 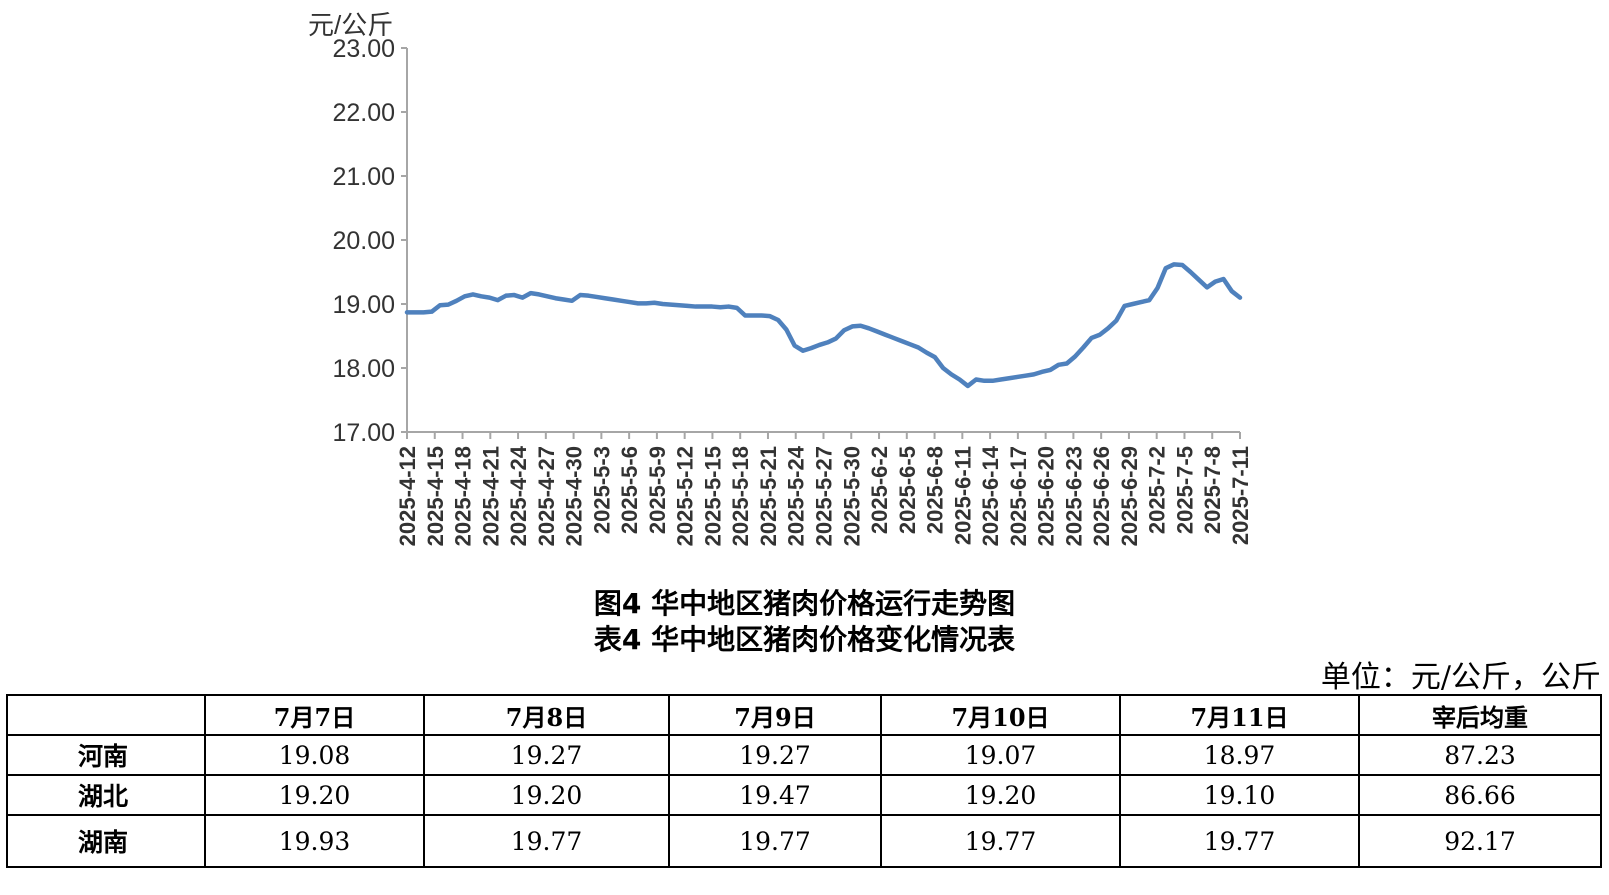 What do you see at coordinates (106, 795) in the screenshot?
I see `region-cell: 湖北` at bounding box center [106, 795].